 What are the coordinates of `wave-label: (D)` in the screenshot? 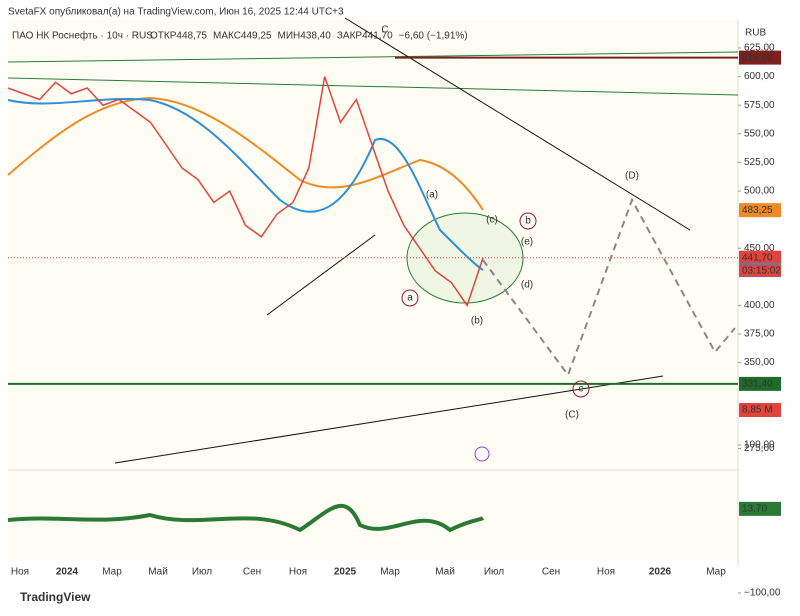 It's located at (632, 176).